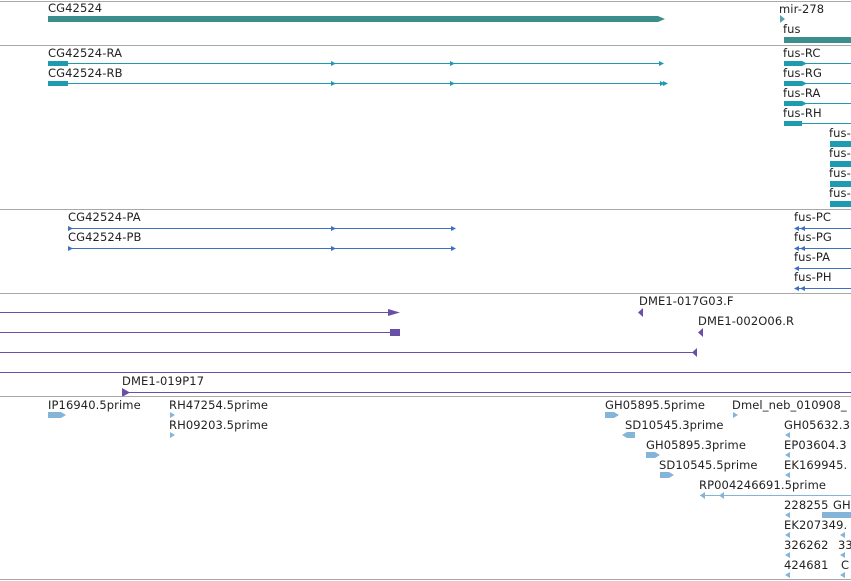  I want to click on est-label: 424681, so click(806, 565).